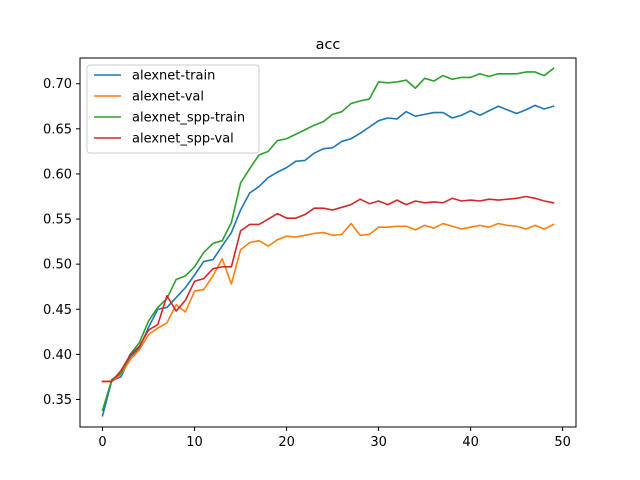 The width and height of the screenshot is (640, 480). Describe the element at coordinates (562, 442) in the screenshot. I see `x-tick-label: 50` at that location.